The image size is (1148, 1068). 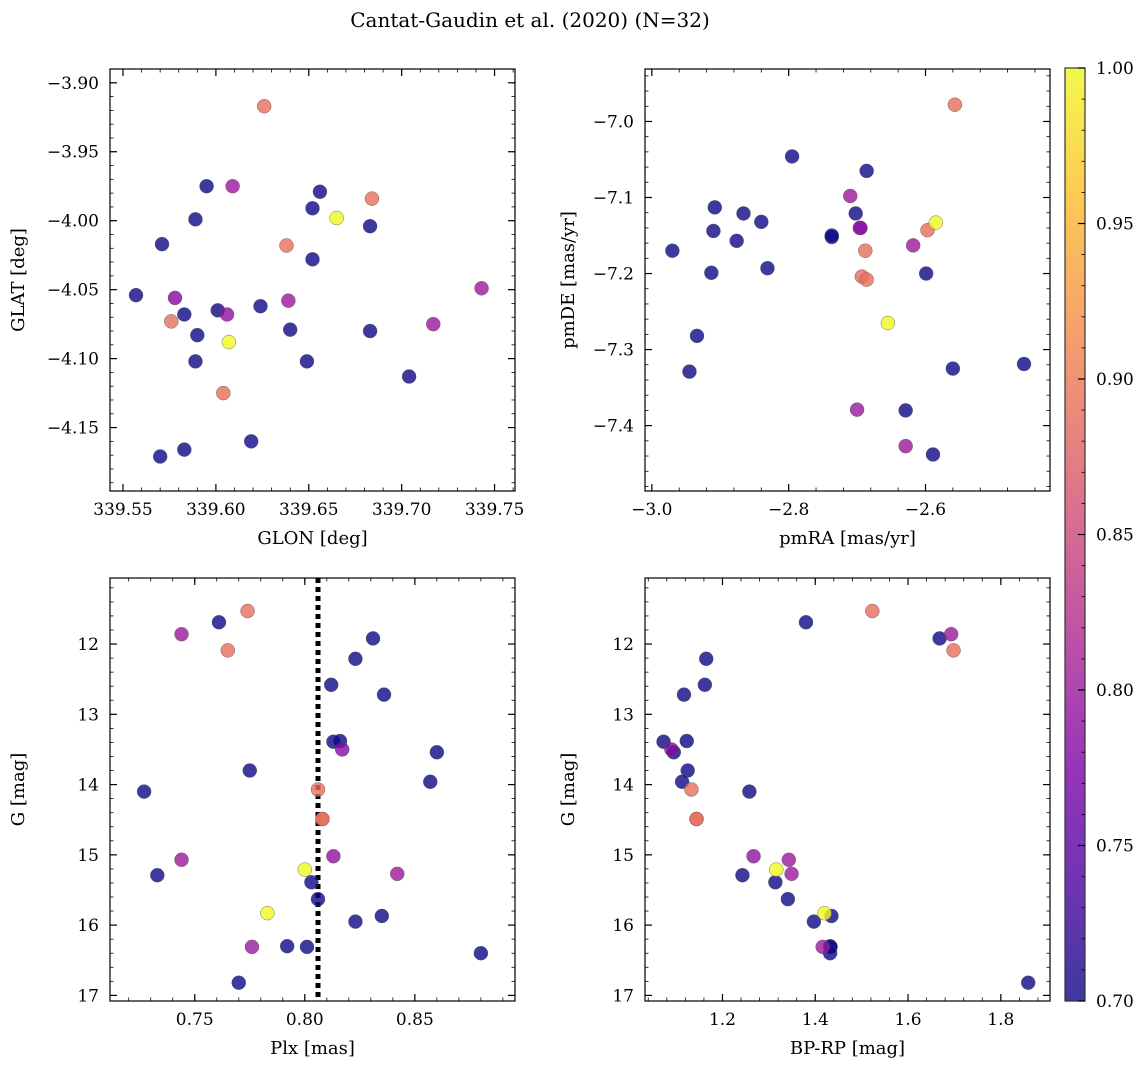 I want to click on y-axis-label: G [mag], so click(x=18, y=789).